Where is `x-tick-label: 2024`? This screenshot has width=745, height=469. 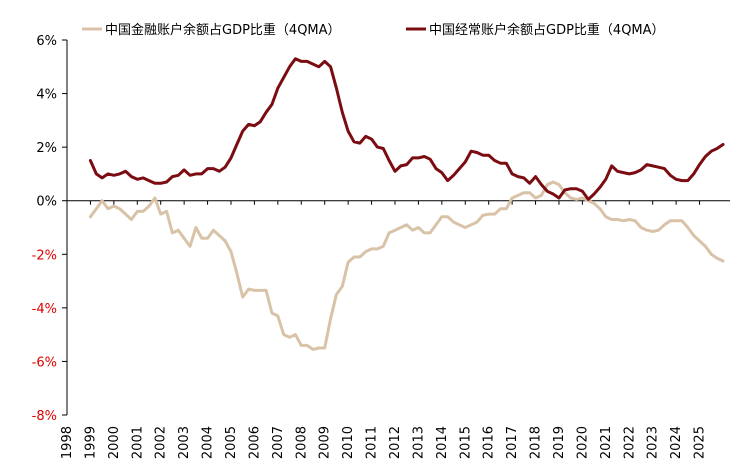
x-tick-label: 2024 is located at coordinates (676, 442).